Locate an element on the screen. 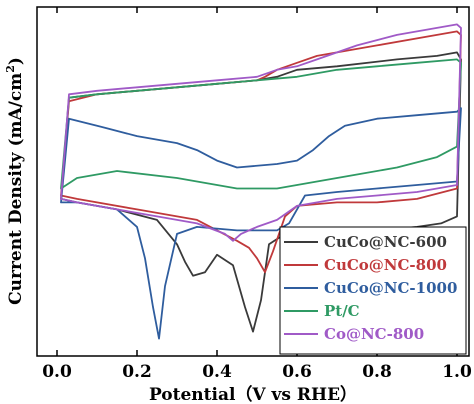  y-axis-label: Current Density (mA/cm2) is located at coordinates (15, 181).